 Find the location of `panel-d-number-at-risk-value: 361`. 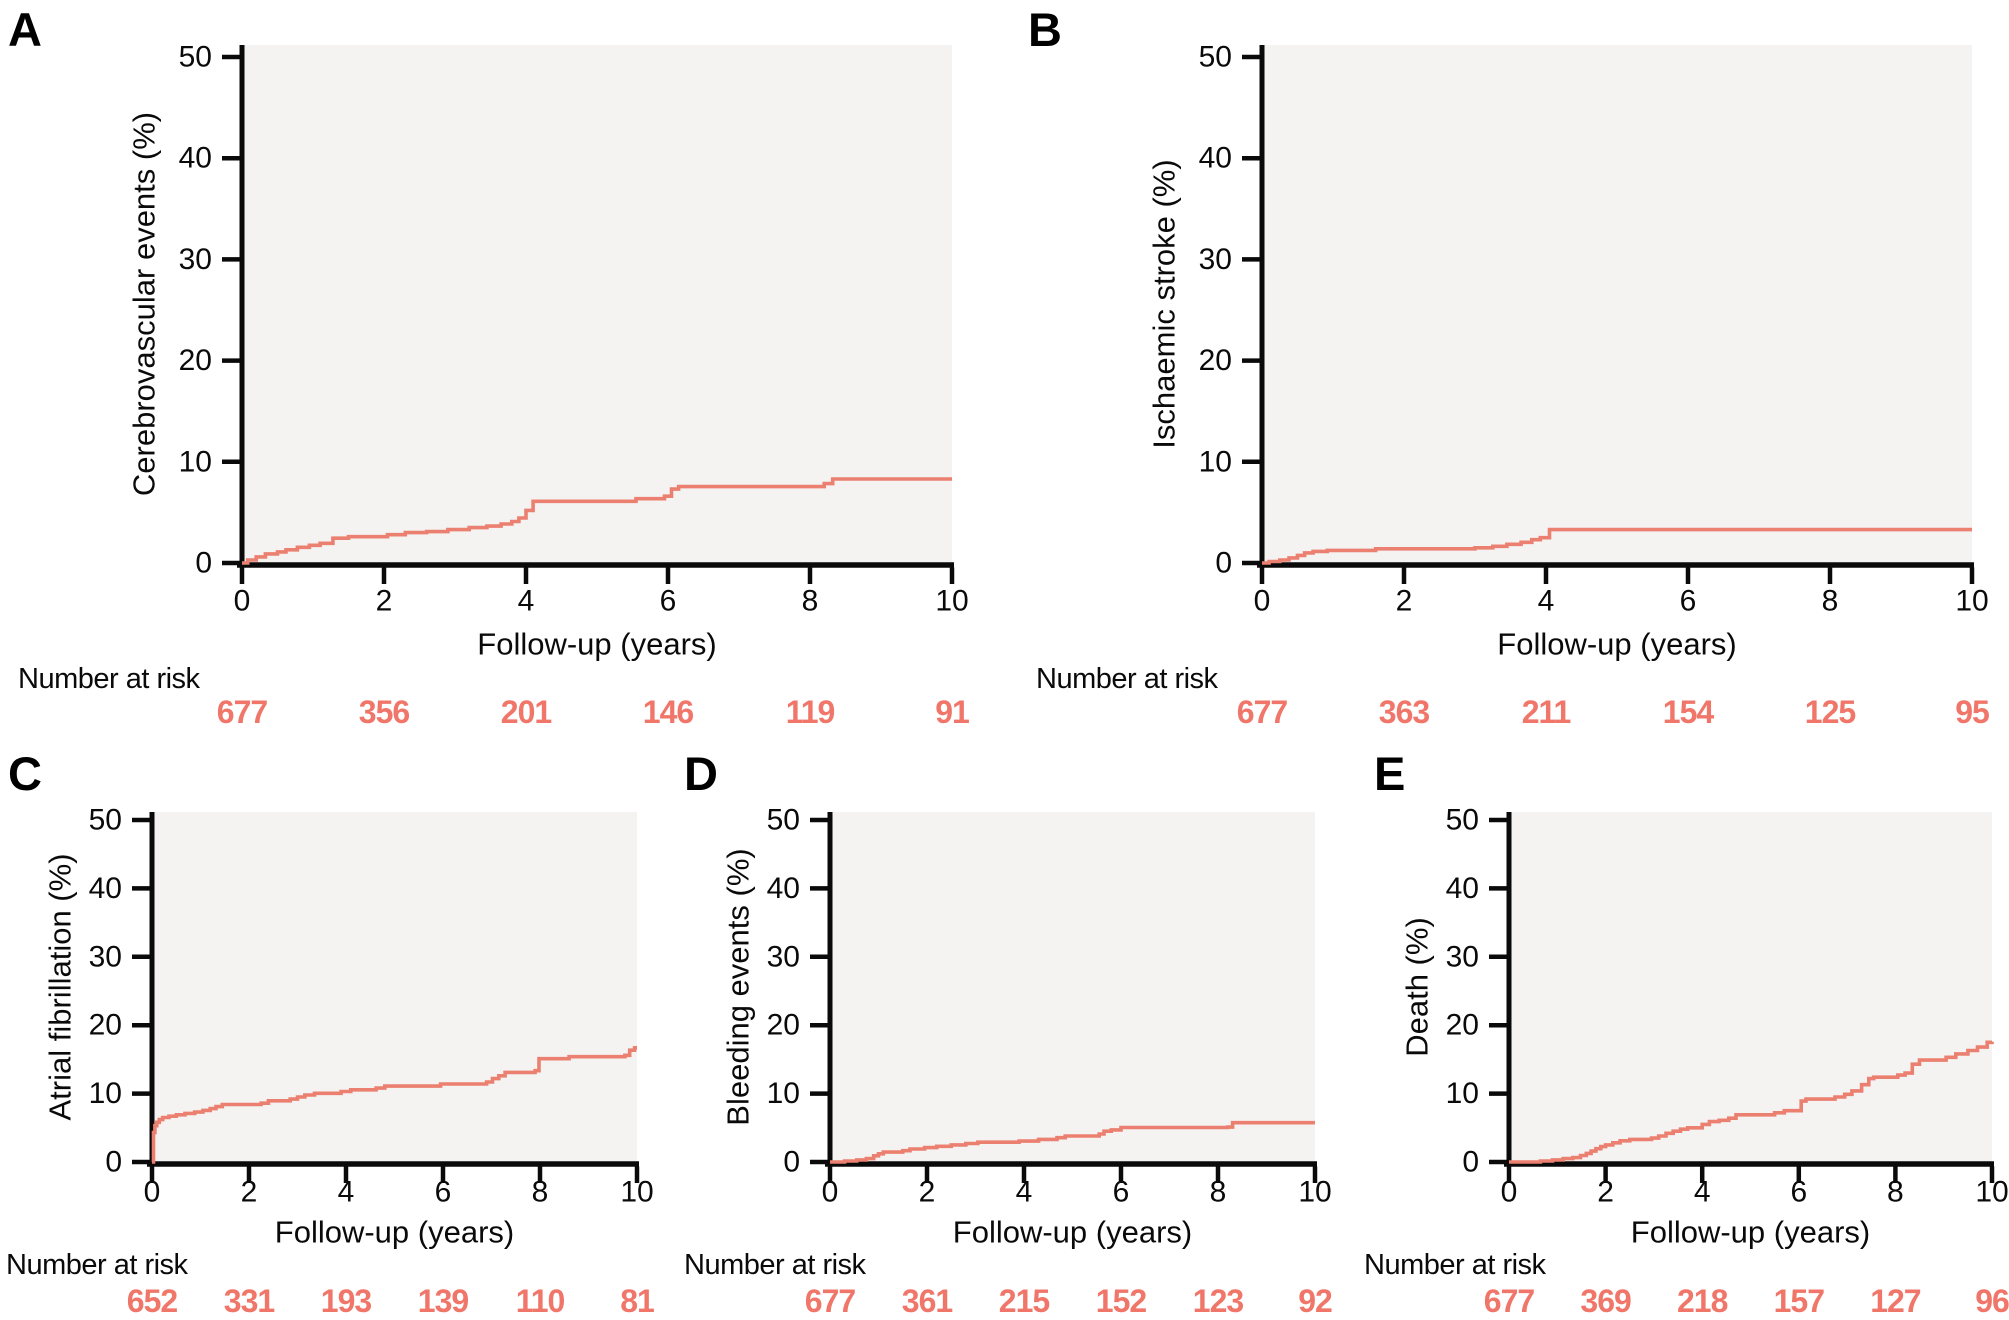

panel-d-number-at-risk-value: 361 is located at coordinates (927, 1301).